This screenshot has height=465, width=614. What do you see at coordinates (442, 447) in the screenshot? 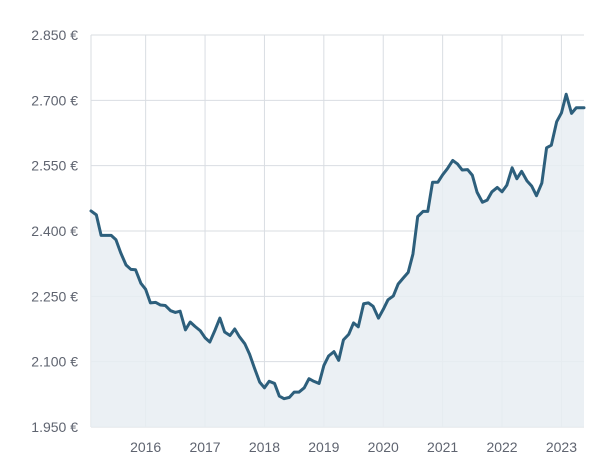
I see `x-tick-label: 2021` at bounding box center [442, 447].